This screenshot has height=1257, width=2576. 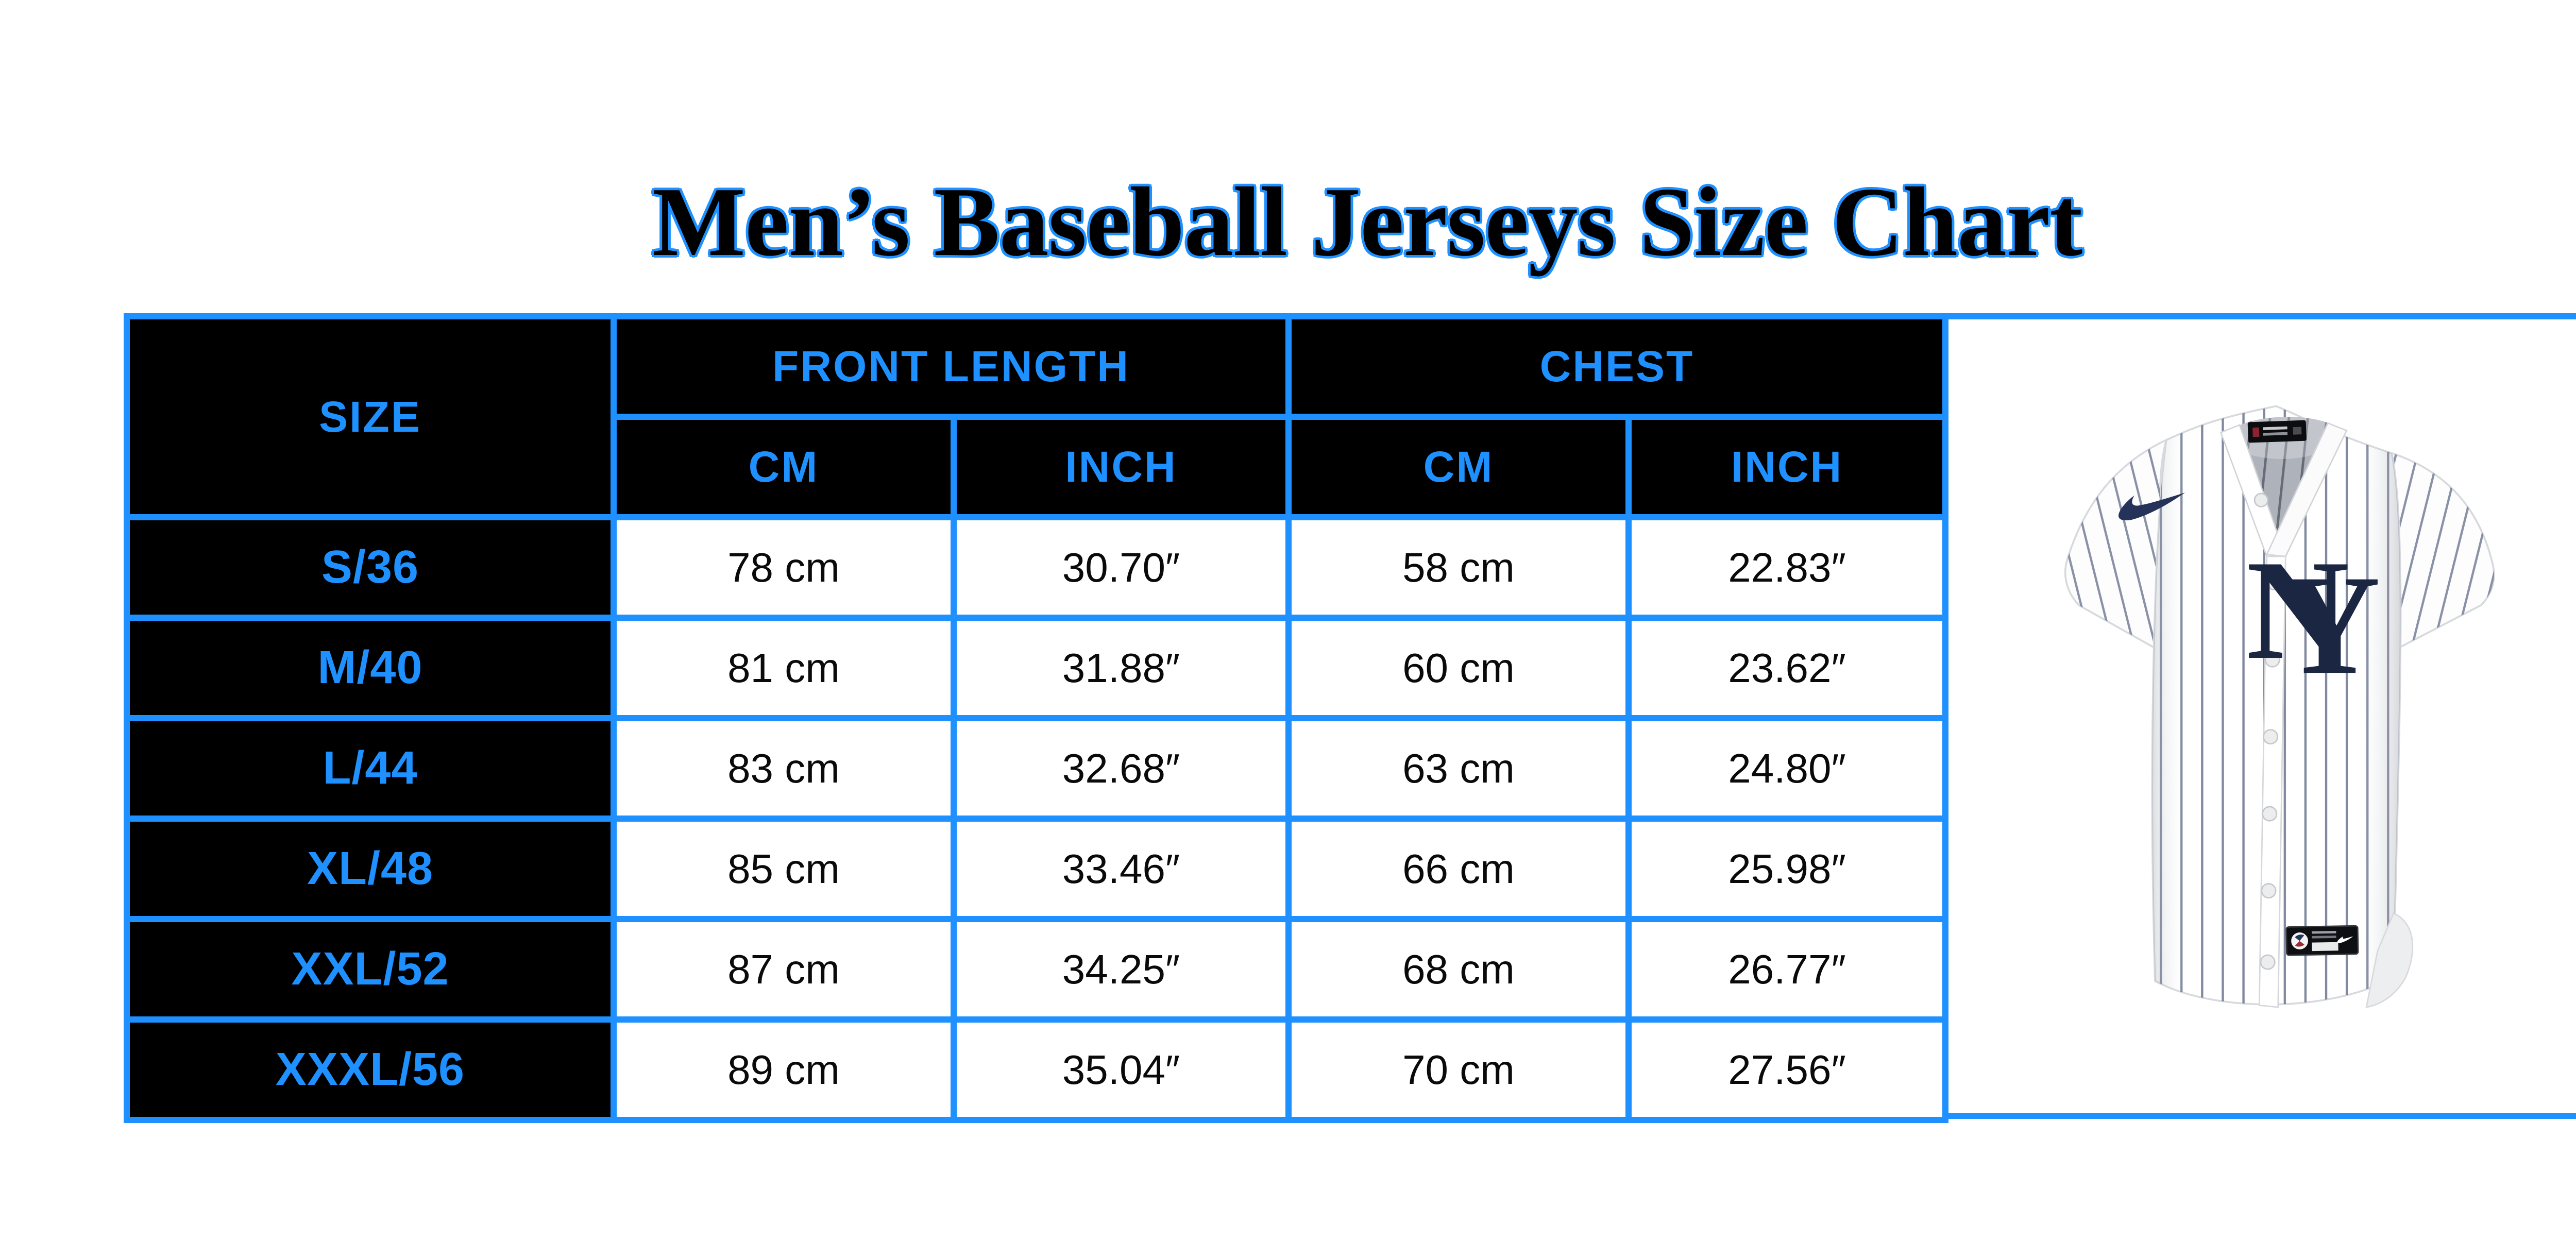 I want to click on front-cm-value: 83 cm, so click(x=784, y=769).